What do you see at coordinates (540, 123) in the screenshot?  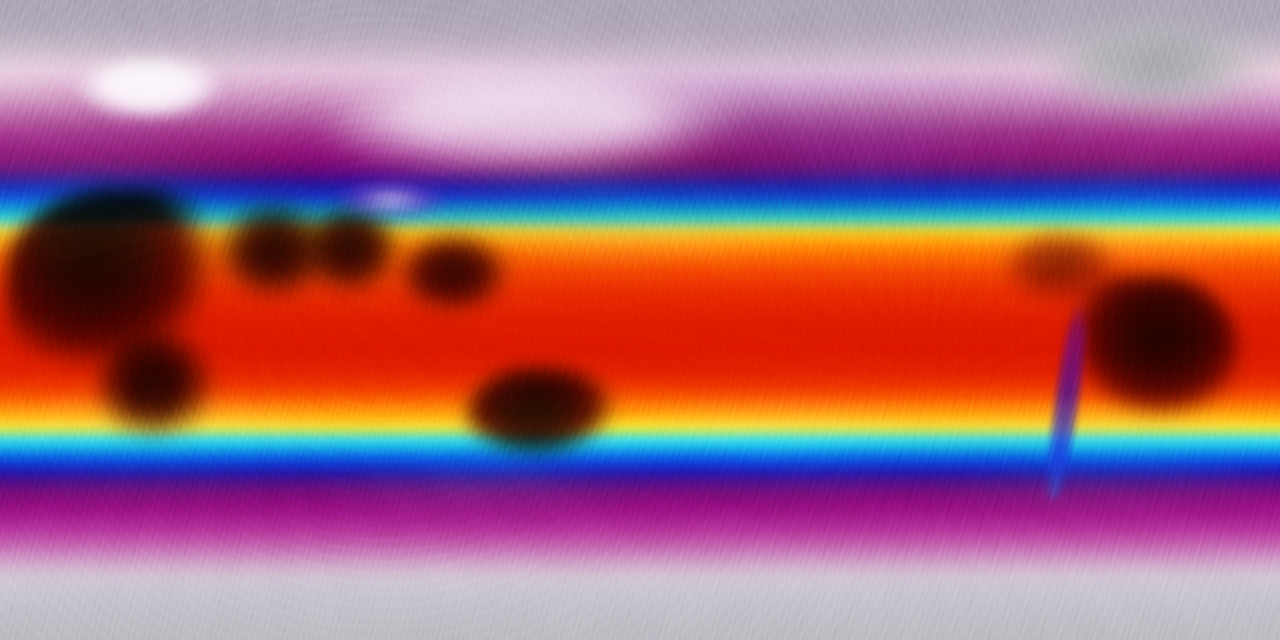 I see `region-siberia-cold-pool` at bounding box center [540, 123].